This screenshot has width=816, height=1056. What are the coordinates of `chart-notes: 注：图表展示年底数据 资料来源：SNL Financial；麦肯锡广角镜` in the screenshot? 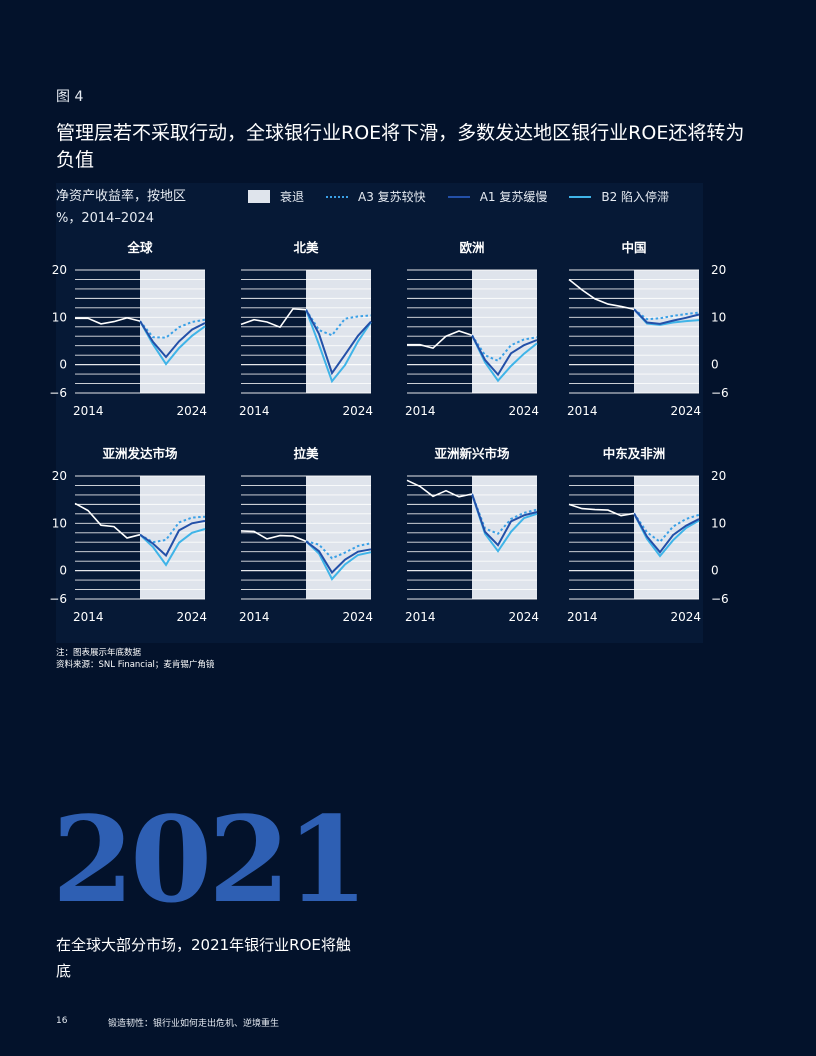 It's located at (135, 659).